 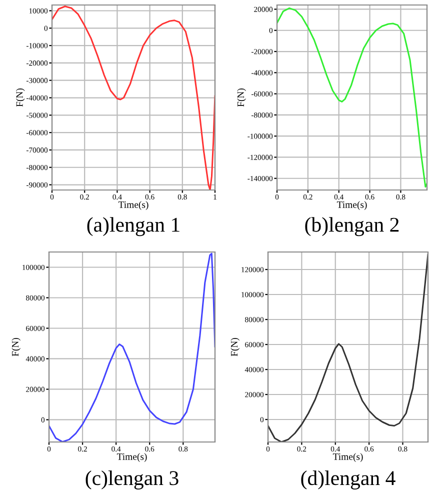 What do you see at coordinates (132, 480) in the screenshot?
I see `text: (c)lengan 3` at bounding box center [132, 480].